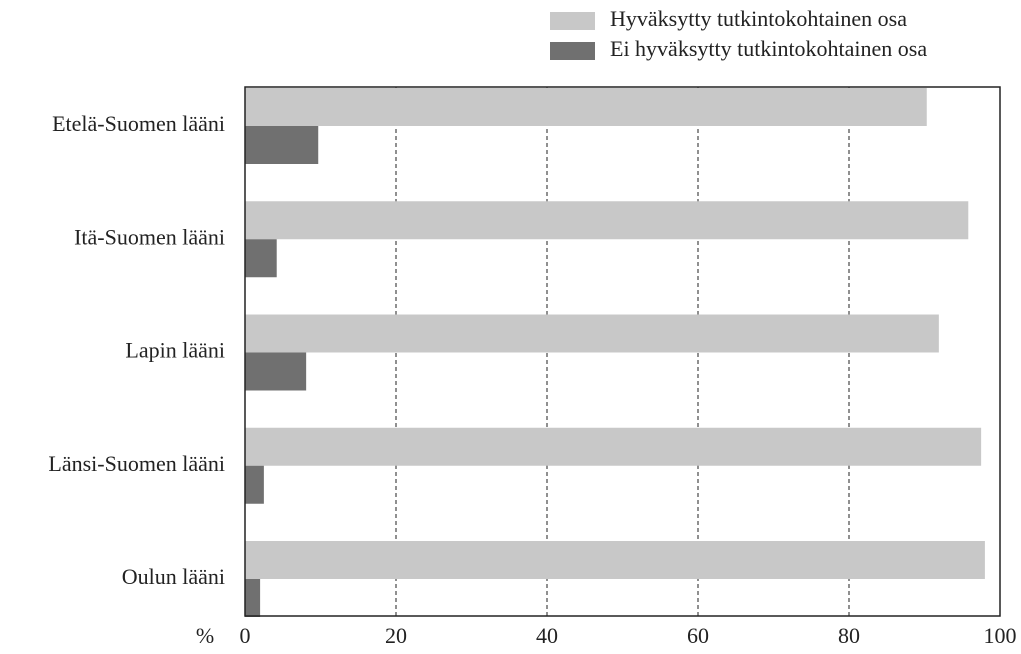  Describe the element at coordinates (547, 635) in the screenshot. I see `x-tick-label: 40` at that location.